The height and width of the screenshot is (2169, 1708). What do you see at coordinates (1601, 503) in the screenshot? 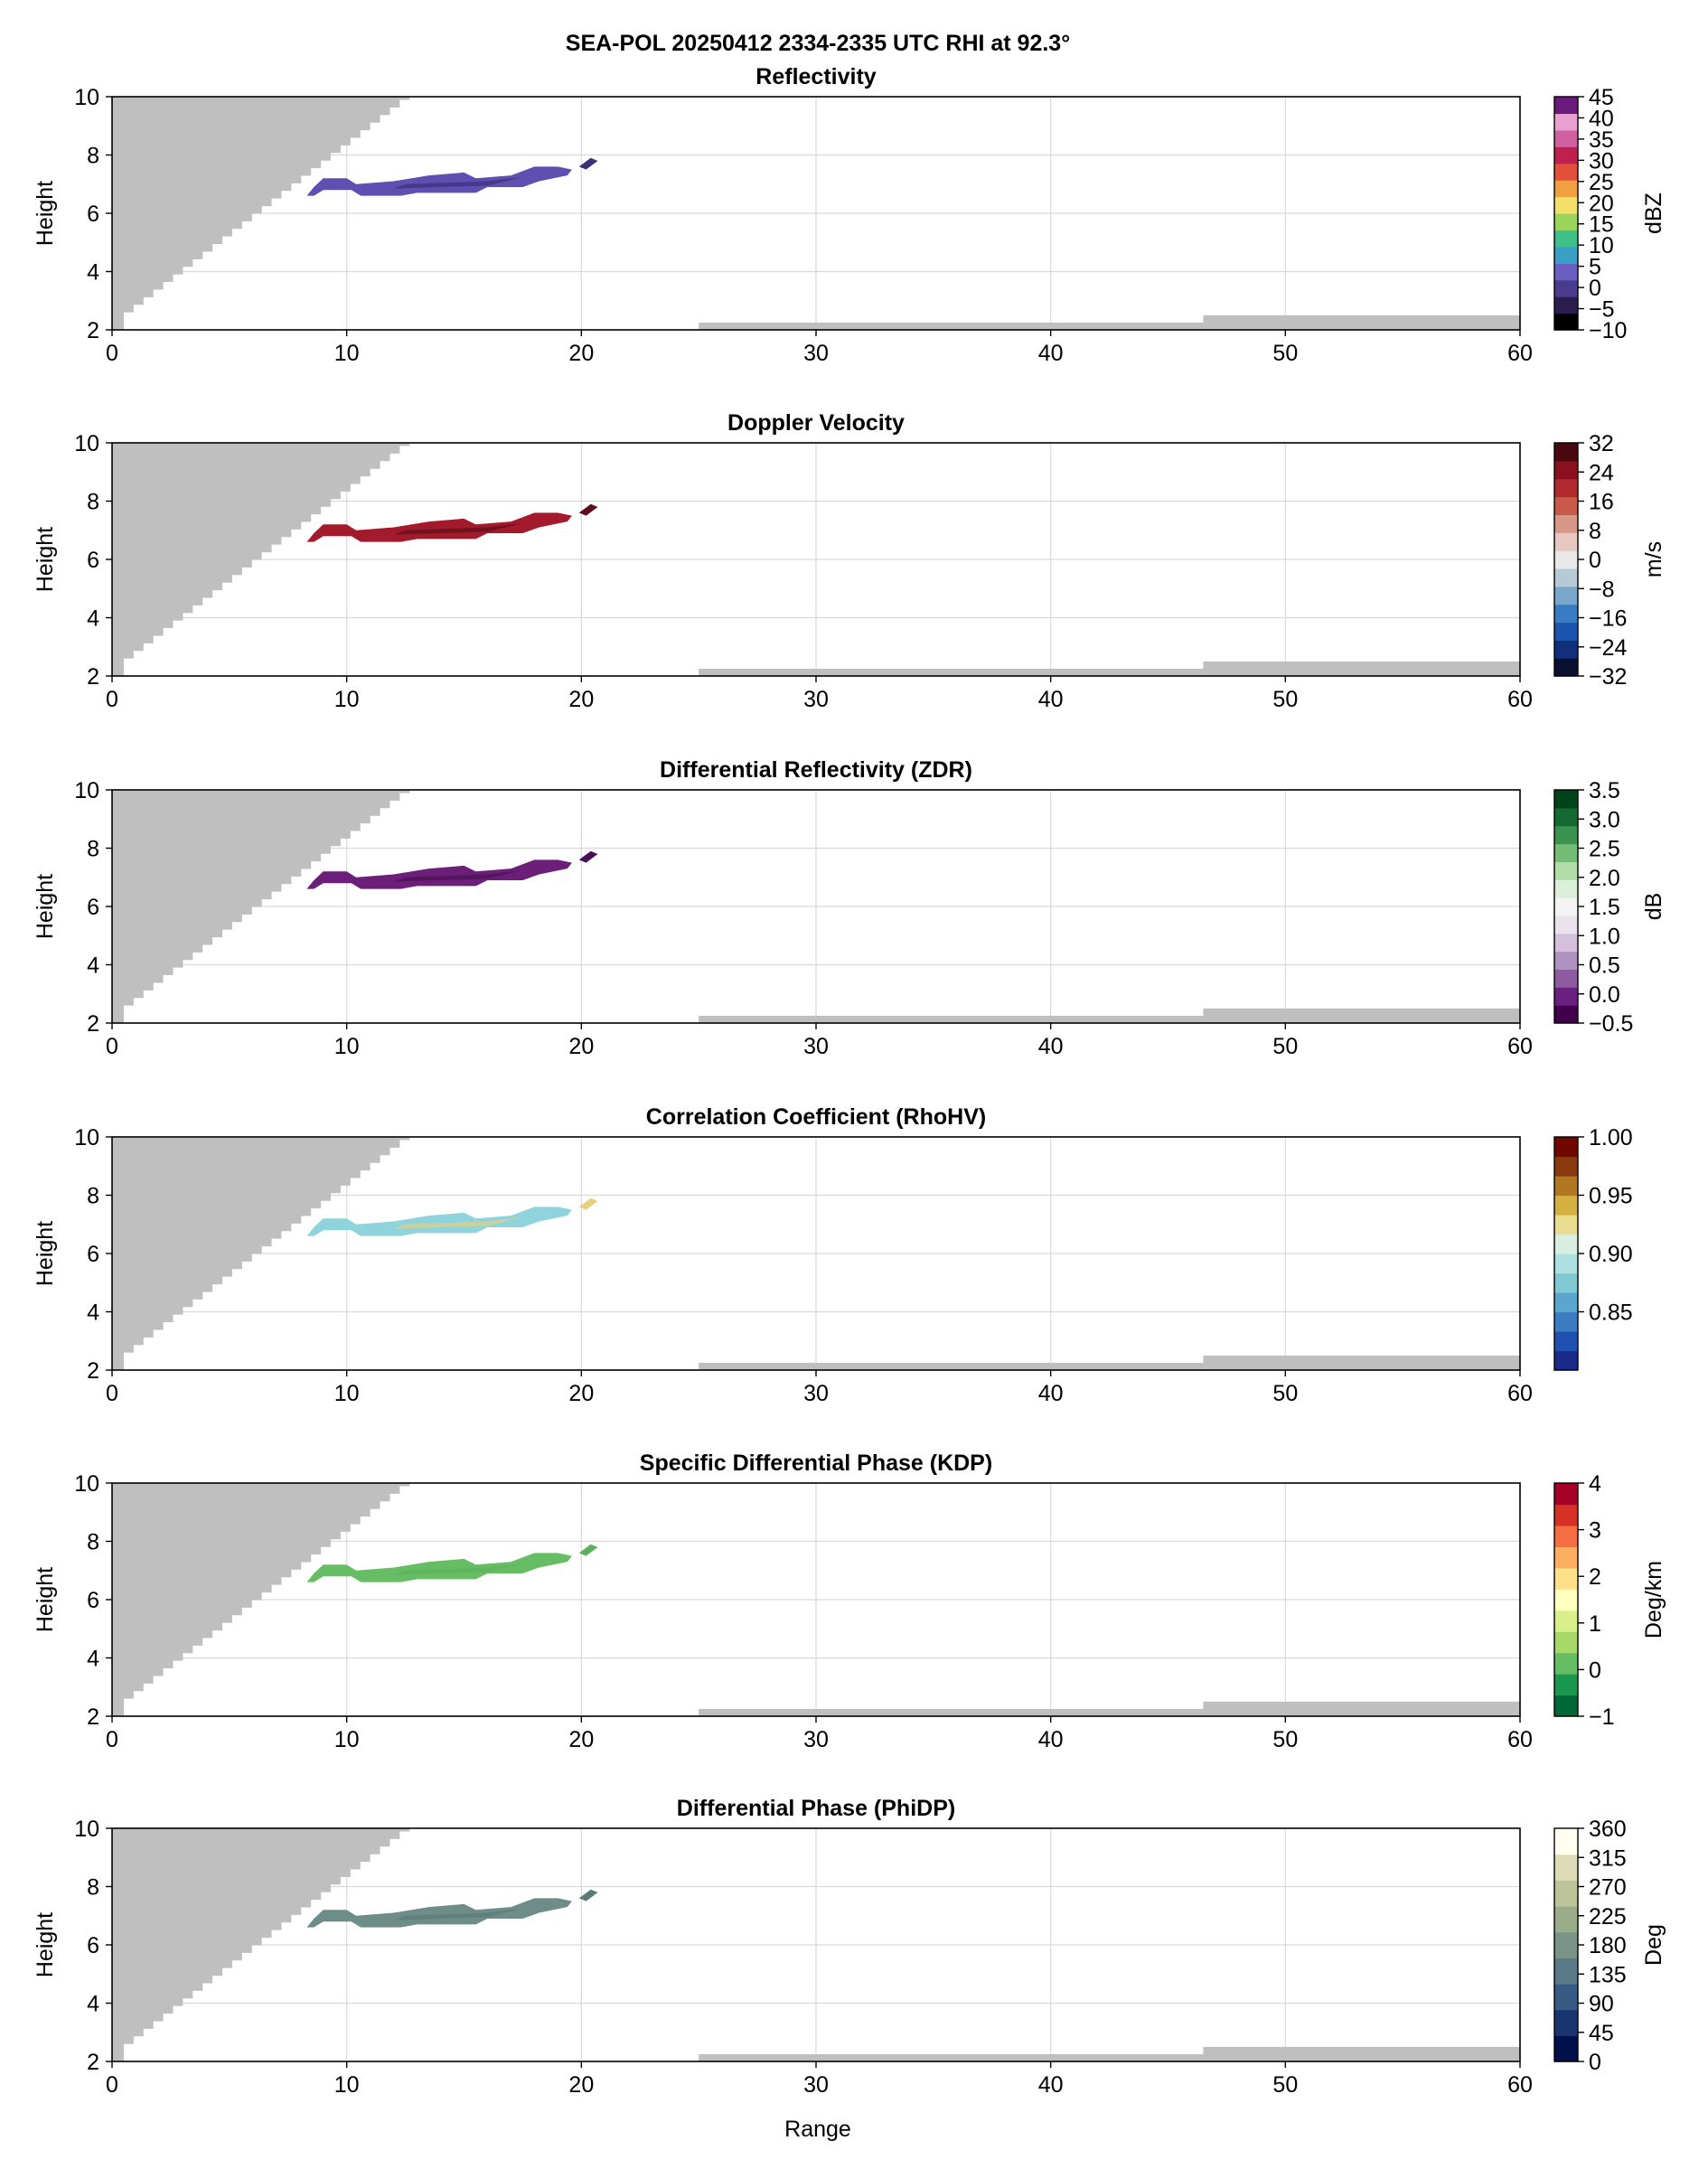
I see `colorbar-tick-label: 16` at bounding box center [1601, 503].